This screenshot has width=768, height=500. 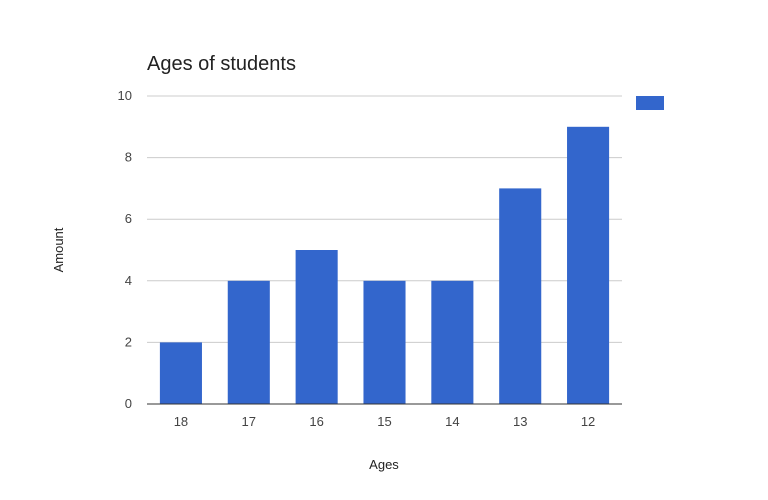 What do you see at coordinates (128, 157) in the screenshot?
I see `y-tick-label: 8` at bounding box center [128, 157].